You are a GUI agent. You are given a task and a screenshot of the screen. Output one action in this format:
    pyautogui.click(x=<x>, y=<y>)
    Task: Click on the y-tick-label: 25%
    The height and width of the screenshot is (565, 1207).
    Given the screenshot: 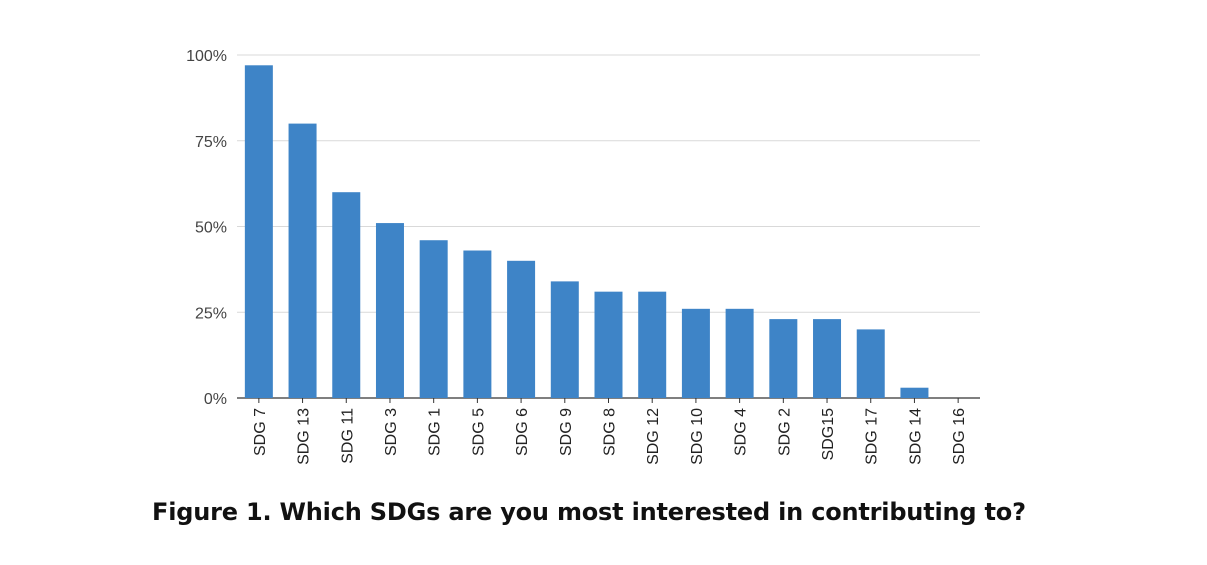 What is the action you would take?
    pyautogui.click(x=211, y=313)
    